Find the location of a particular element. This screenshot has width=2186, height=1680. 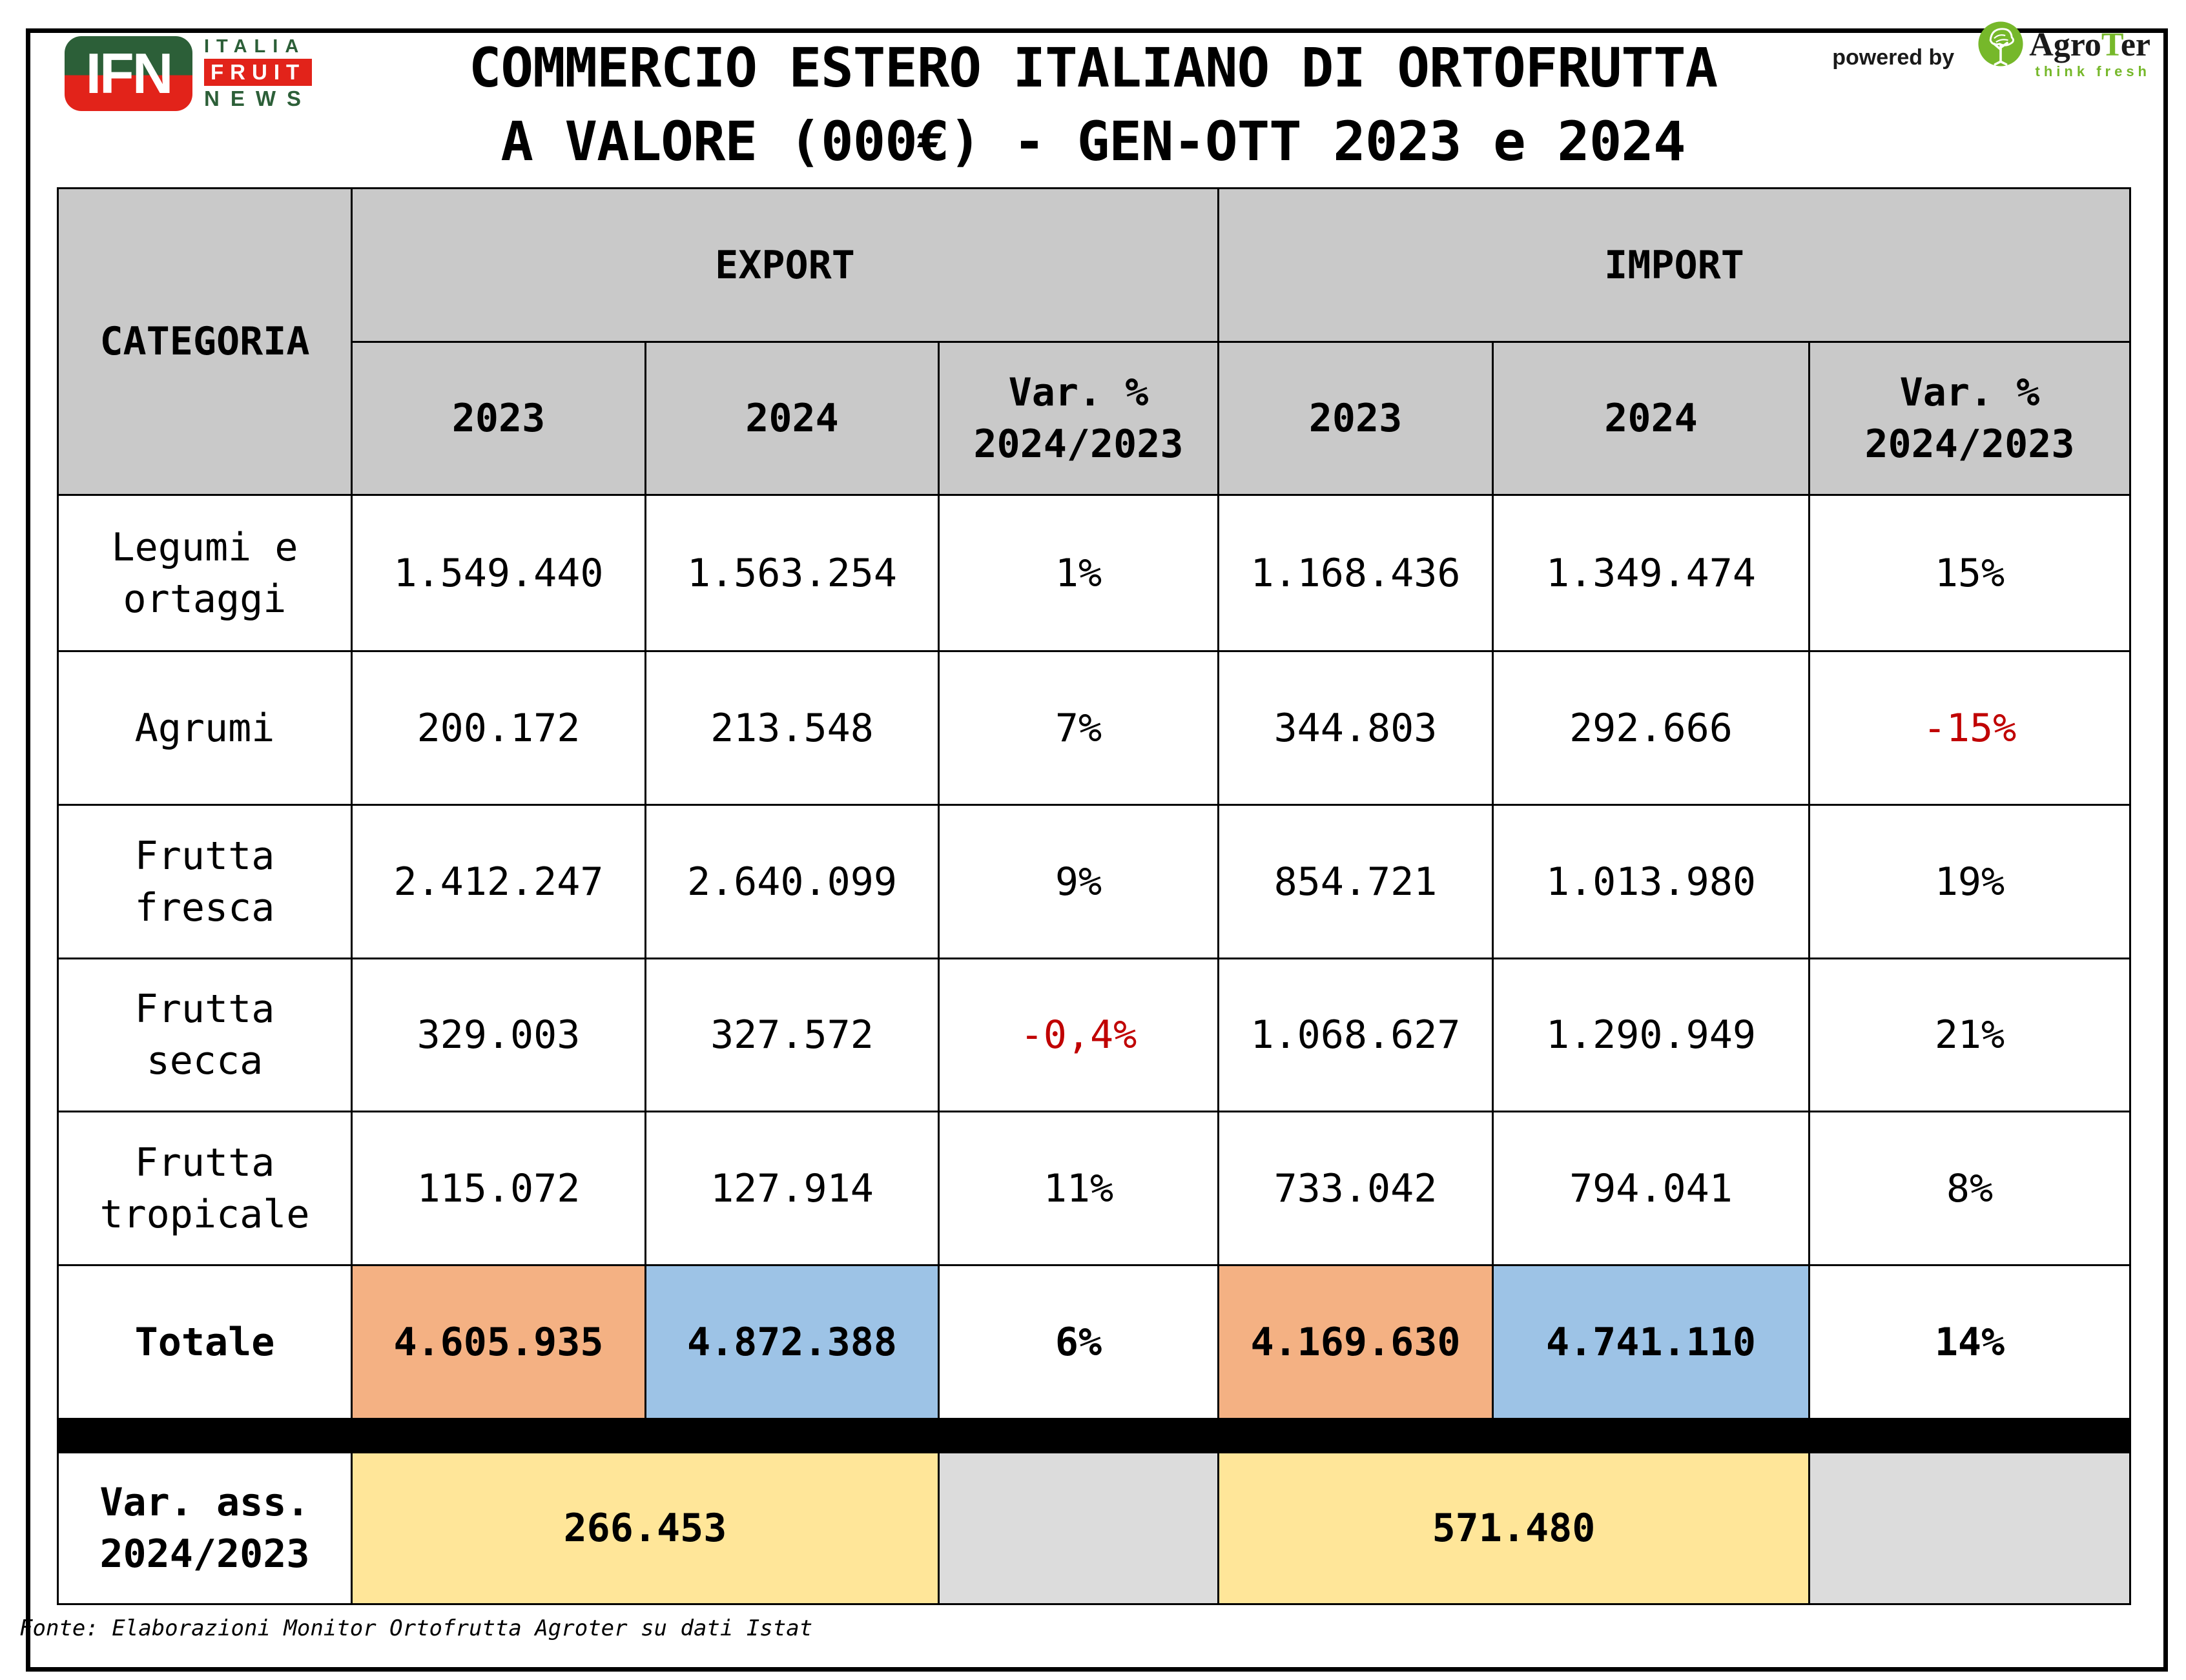

agroter-wordmark: AgroTer think fresh is located at coordinates (2087, 49).